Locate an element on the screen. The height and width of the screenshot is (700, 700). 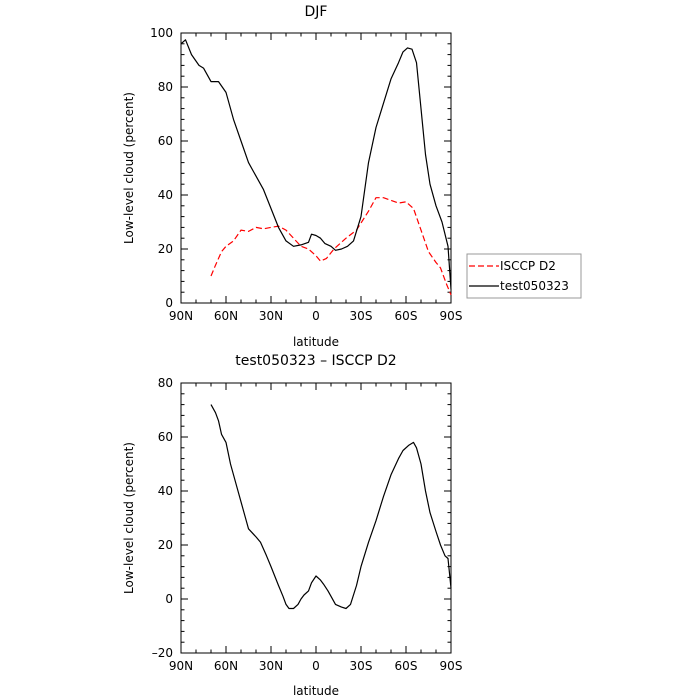
bottom-panel-title: test050323 – ISCCP D2 is located at coordinates (315, 361).